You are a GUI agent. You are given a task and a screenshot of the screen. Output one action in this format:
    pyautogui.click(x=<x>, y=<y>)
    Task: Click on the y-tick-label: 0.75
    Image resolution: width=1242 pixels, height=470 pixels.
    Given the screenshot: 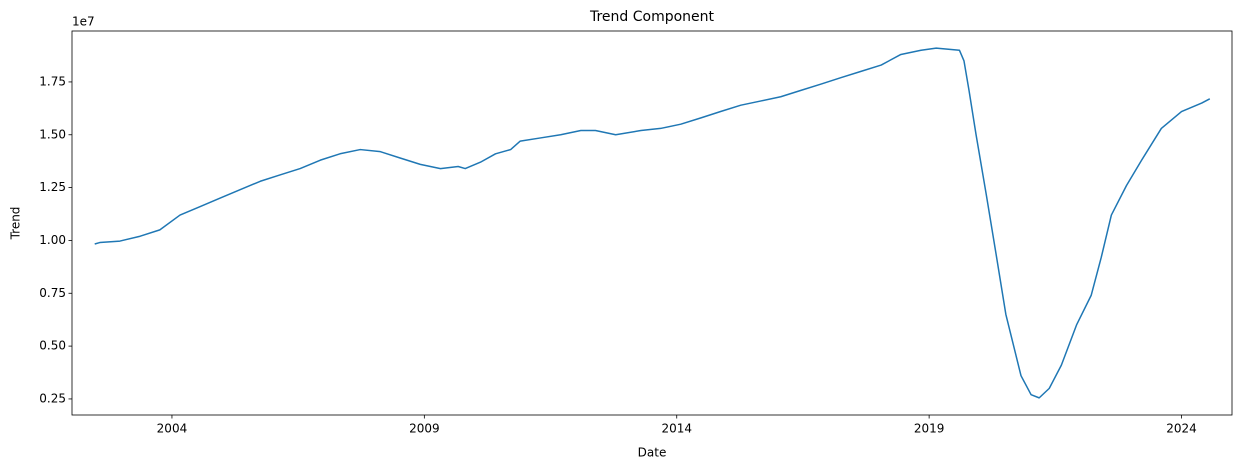 What is the action you would take?
    pyautogui.click(x=52, y=293)
    